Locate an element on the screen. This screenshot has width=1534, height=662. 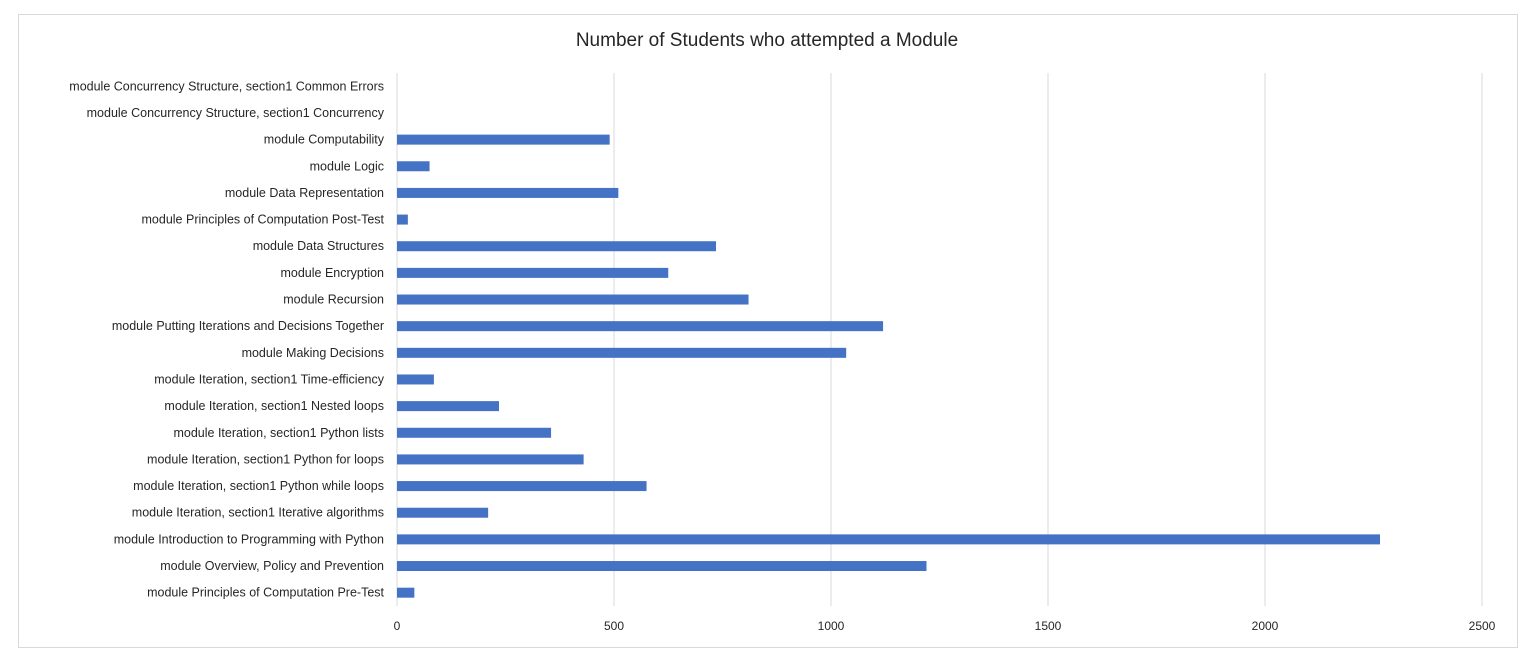
x-tick-labels: 0 500 1000 1500 2000 2500 is located at coordinates (945, 626).